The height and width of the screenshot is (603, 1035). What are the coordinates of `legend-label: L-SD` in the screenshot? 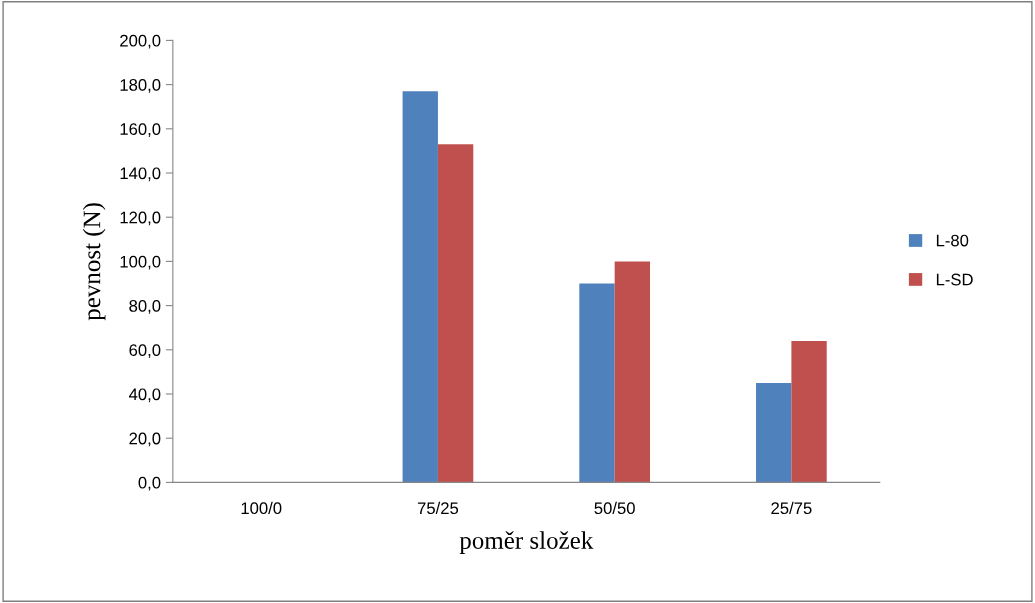 It's located at (954, 279).